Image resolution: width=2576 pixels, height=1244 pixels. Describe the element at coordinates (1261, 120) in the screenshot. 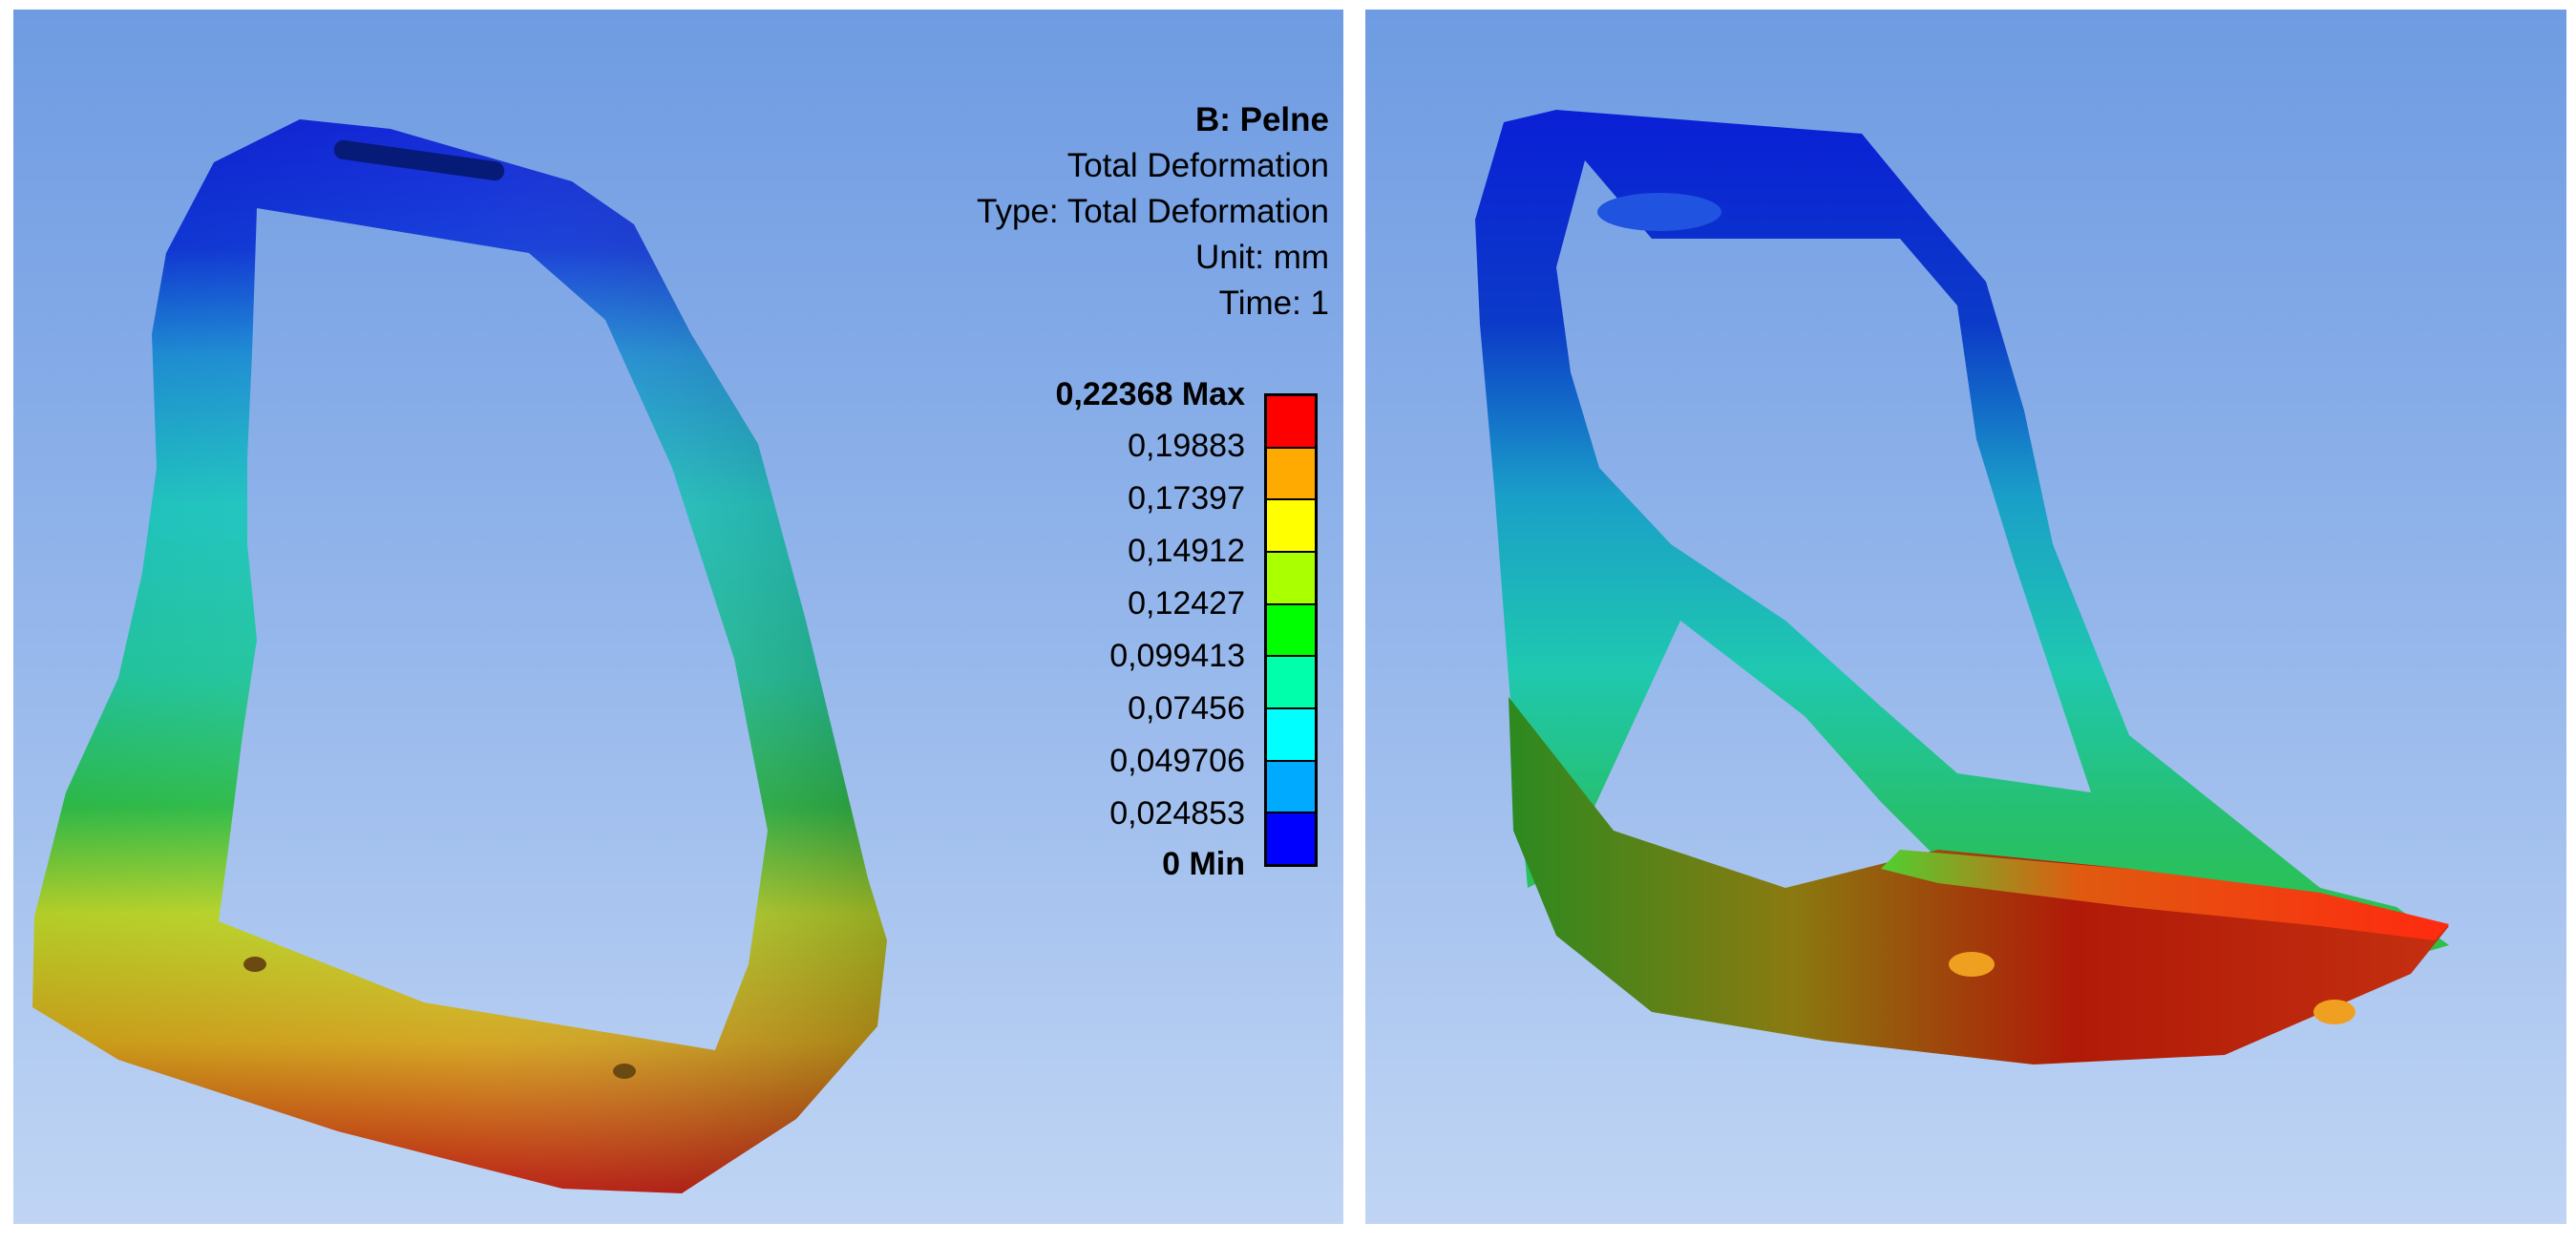

I see `legend-title: B: Pelne` at that location.